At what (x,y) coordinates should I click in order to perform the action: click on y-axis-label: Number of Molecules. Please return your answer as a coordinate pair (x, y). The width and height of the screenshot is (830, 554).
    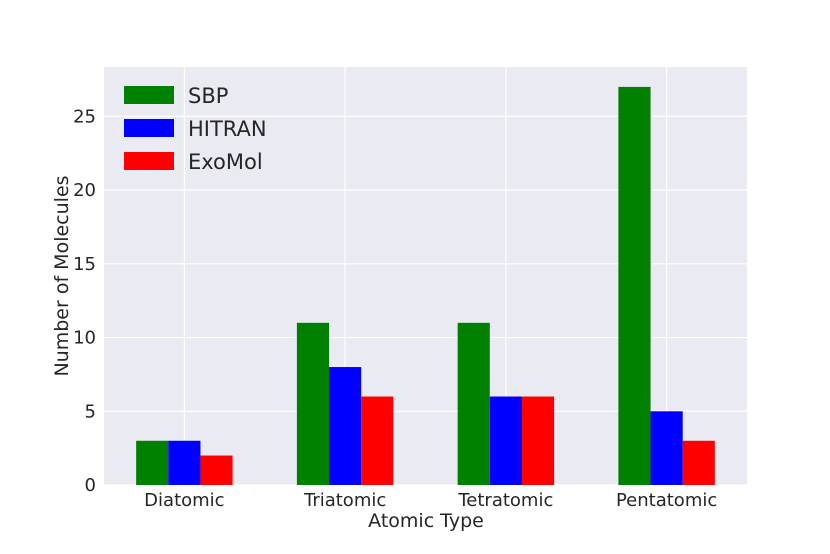
    Looking at the image, I should click on (62, 275).